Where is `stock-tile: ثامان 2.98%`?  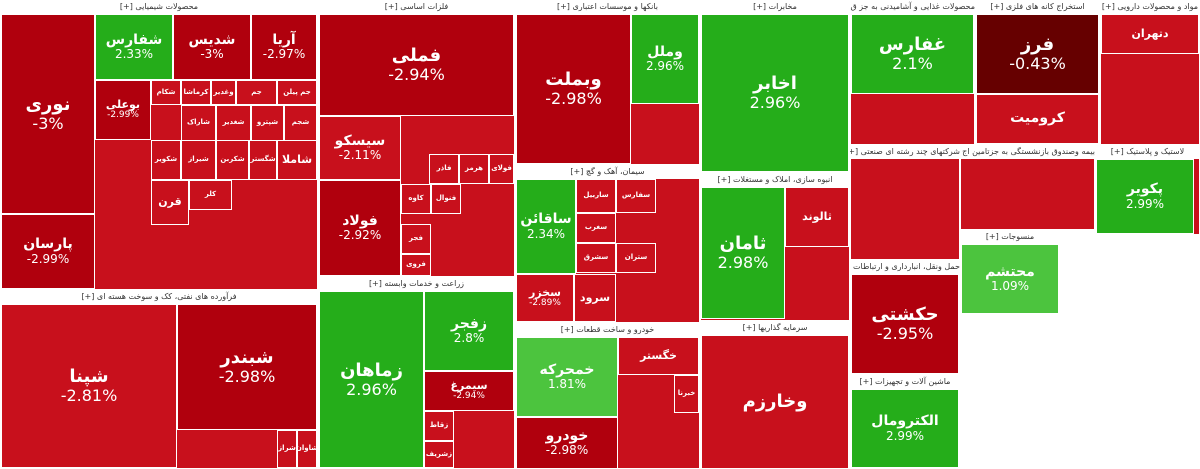 stock-tile: ثامان 2.98% is located at coordinates (743, 253).